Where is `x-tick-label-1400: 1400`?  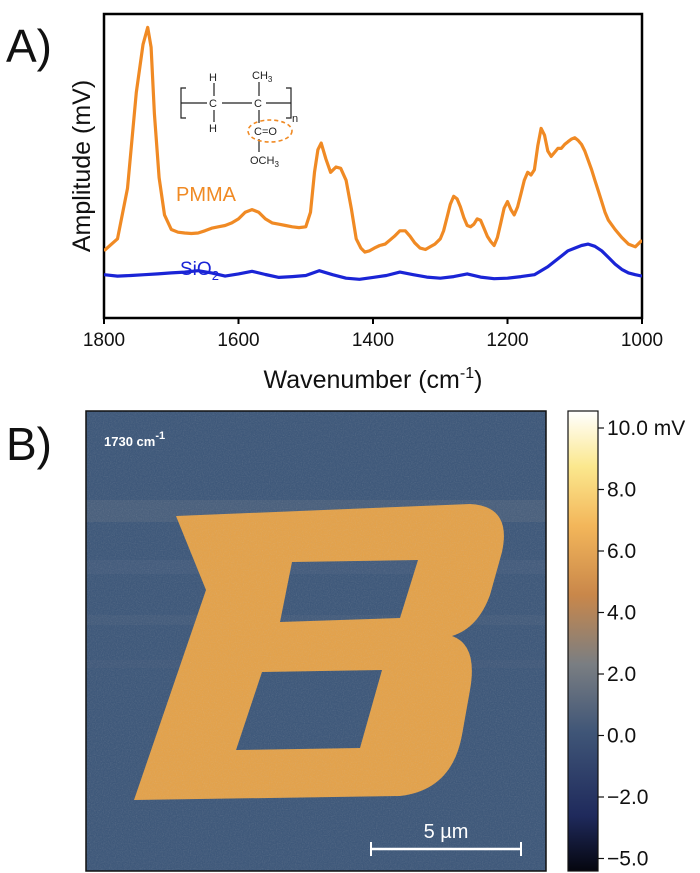
x-tick-label-1400: 1400 is located at coordinates (373, 340).